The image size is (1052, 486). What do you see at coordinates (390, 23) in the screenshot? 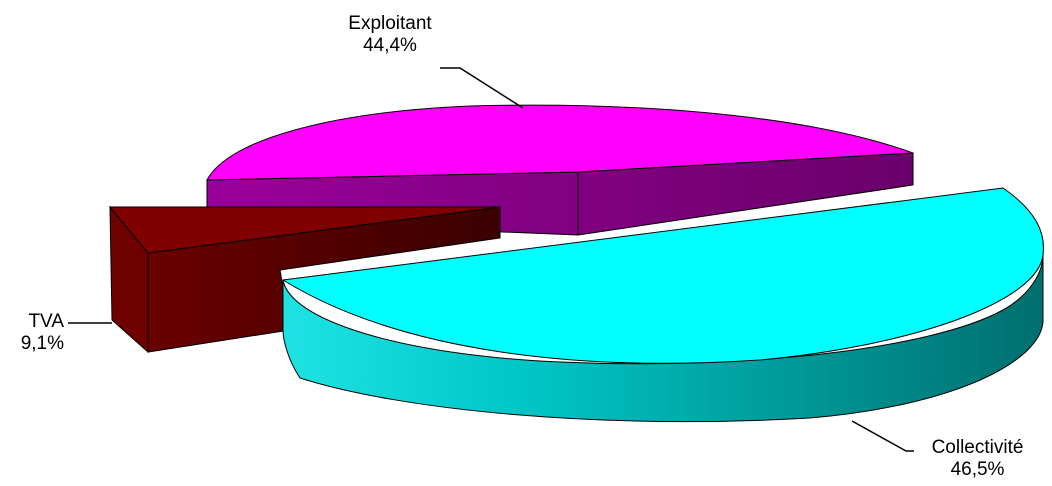
I see `label-exploitant-name: Exploitant` at bounding box center [390, 23].